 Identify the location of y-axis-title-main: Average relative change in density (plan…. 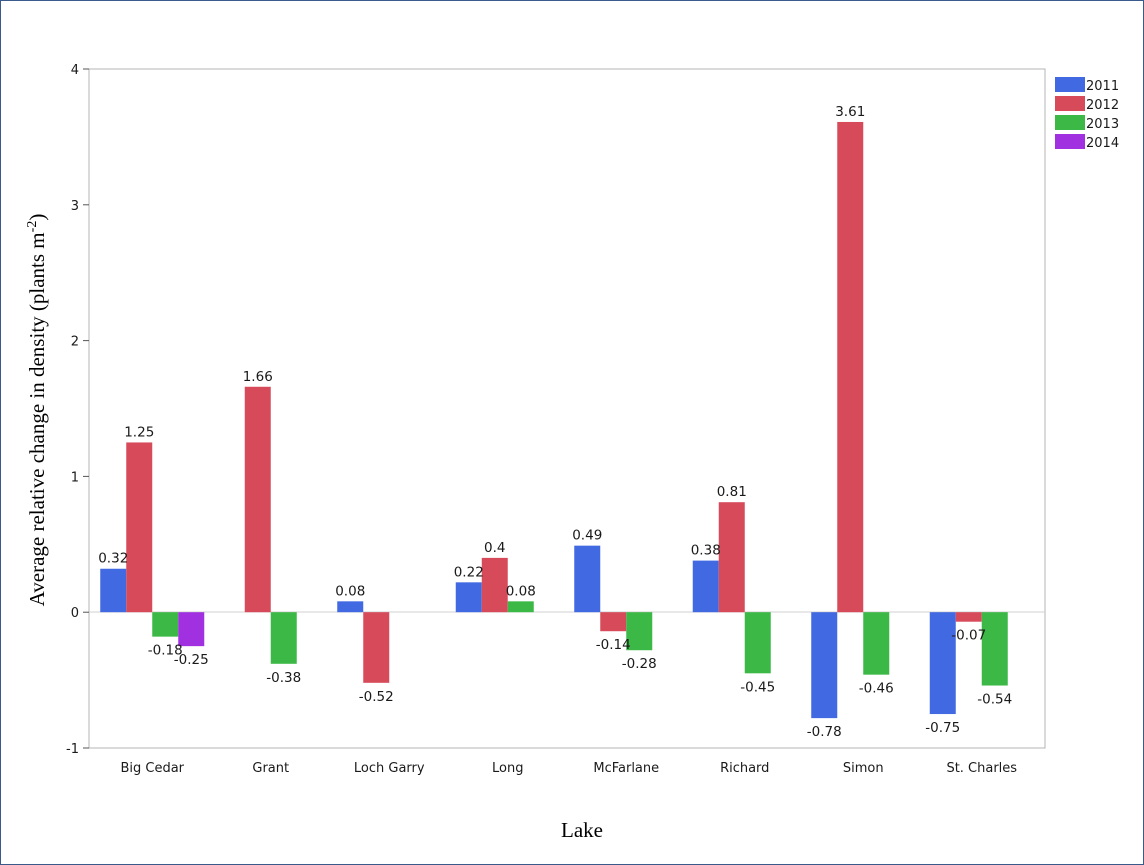
(37, 419).